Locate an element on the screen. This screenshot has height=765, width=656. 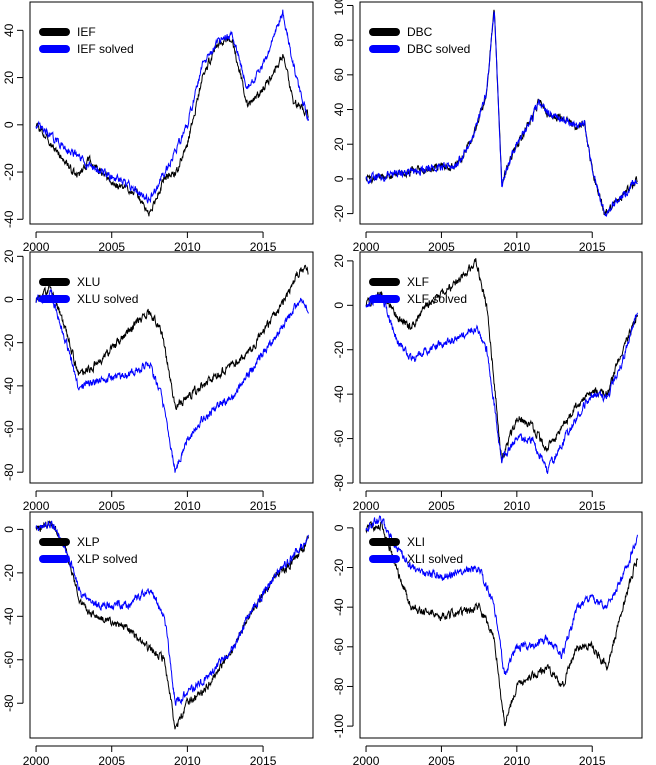
legend: XLU XLU solved is located at coordinates (88, 290).